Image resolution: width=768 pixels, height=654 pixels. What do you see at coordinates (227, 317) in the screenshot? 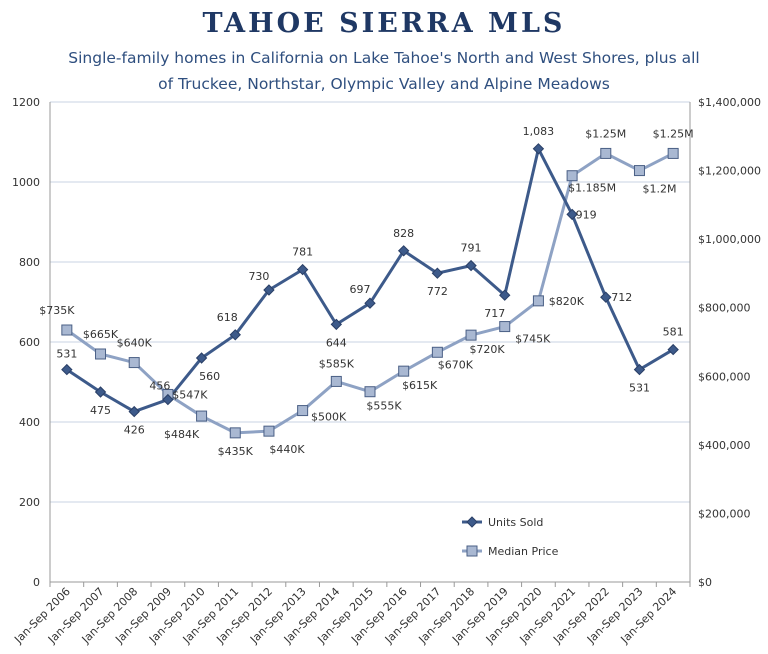
I see `units-sold-data-label: 618` at bounding box center [227, 317].